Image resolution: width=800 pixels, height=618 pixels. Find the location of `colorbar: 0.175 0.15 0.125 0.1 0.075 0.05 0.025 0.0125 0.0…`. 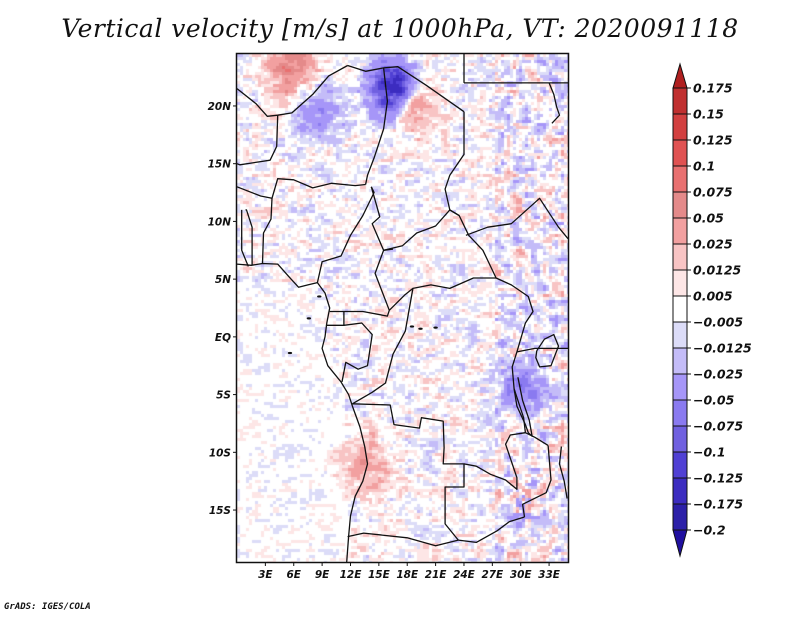

colorbar: 0.175 0.15 0.125 0.1 0.075 0.05 0.025 0.0125 0.0… is located at coordinates (712, 310).